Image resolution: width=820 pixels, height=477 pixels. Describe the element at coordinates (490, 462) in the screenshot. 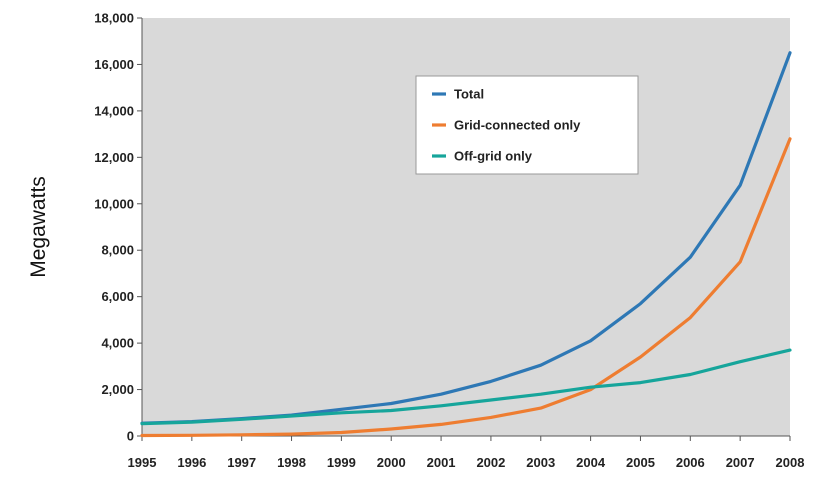

I see `x-tick-label: 2002` at that location.